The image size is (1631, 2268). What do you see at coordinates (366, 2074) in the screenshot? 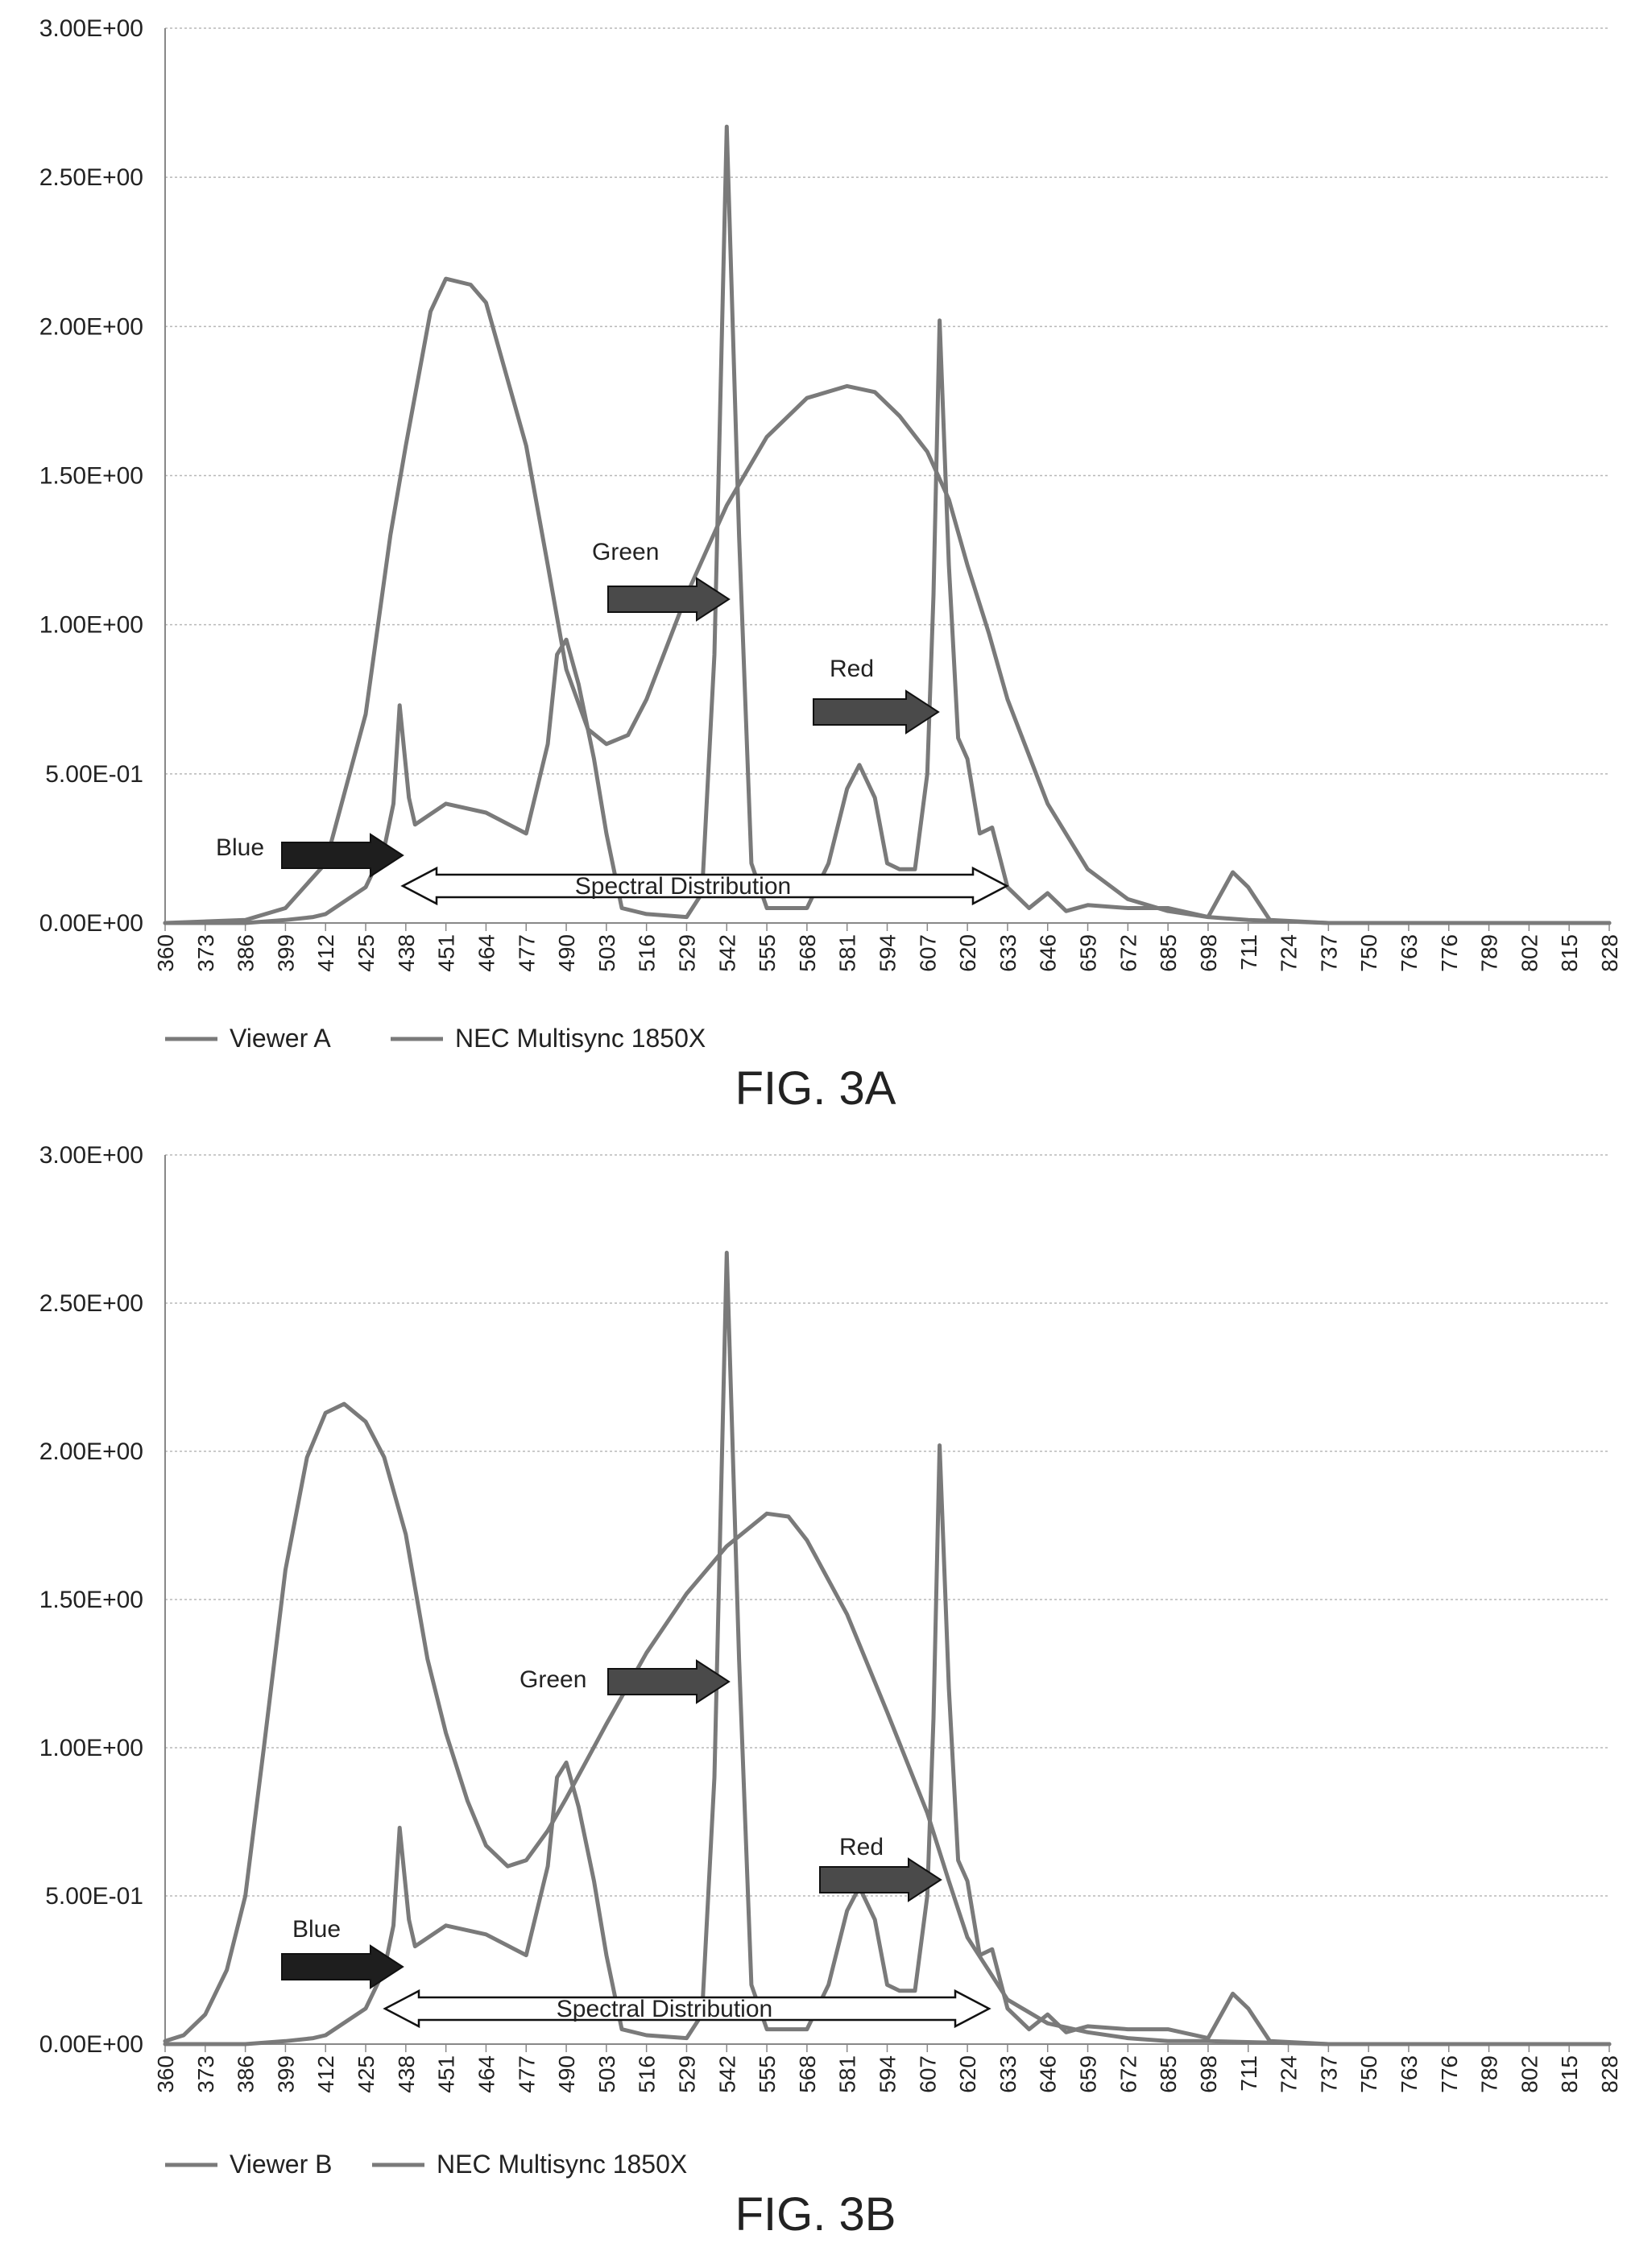
I see `x-tick-label: 425` at bounding box center [366, 2074].